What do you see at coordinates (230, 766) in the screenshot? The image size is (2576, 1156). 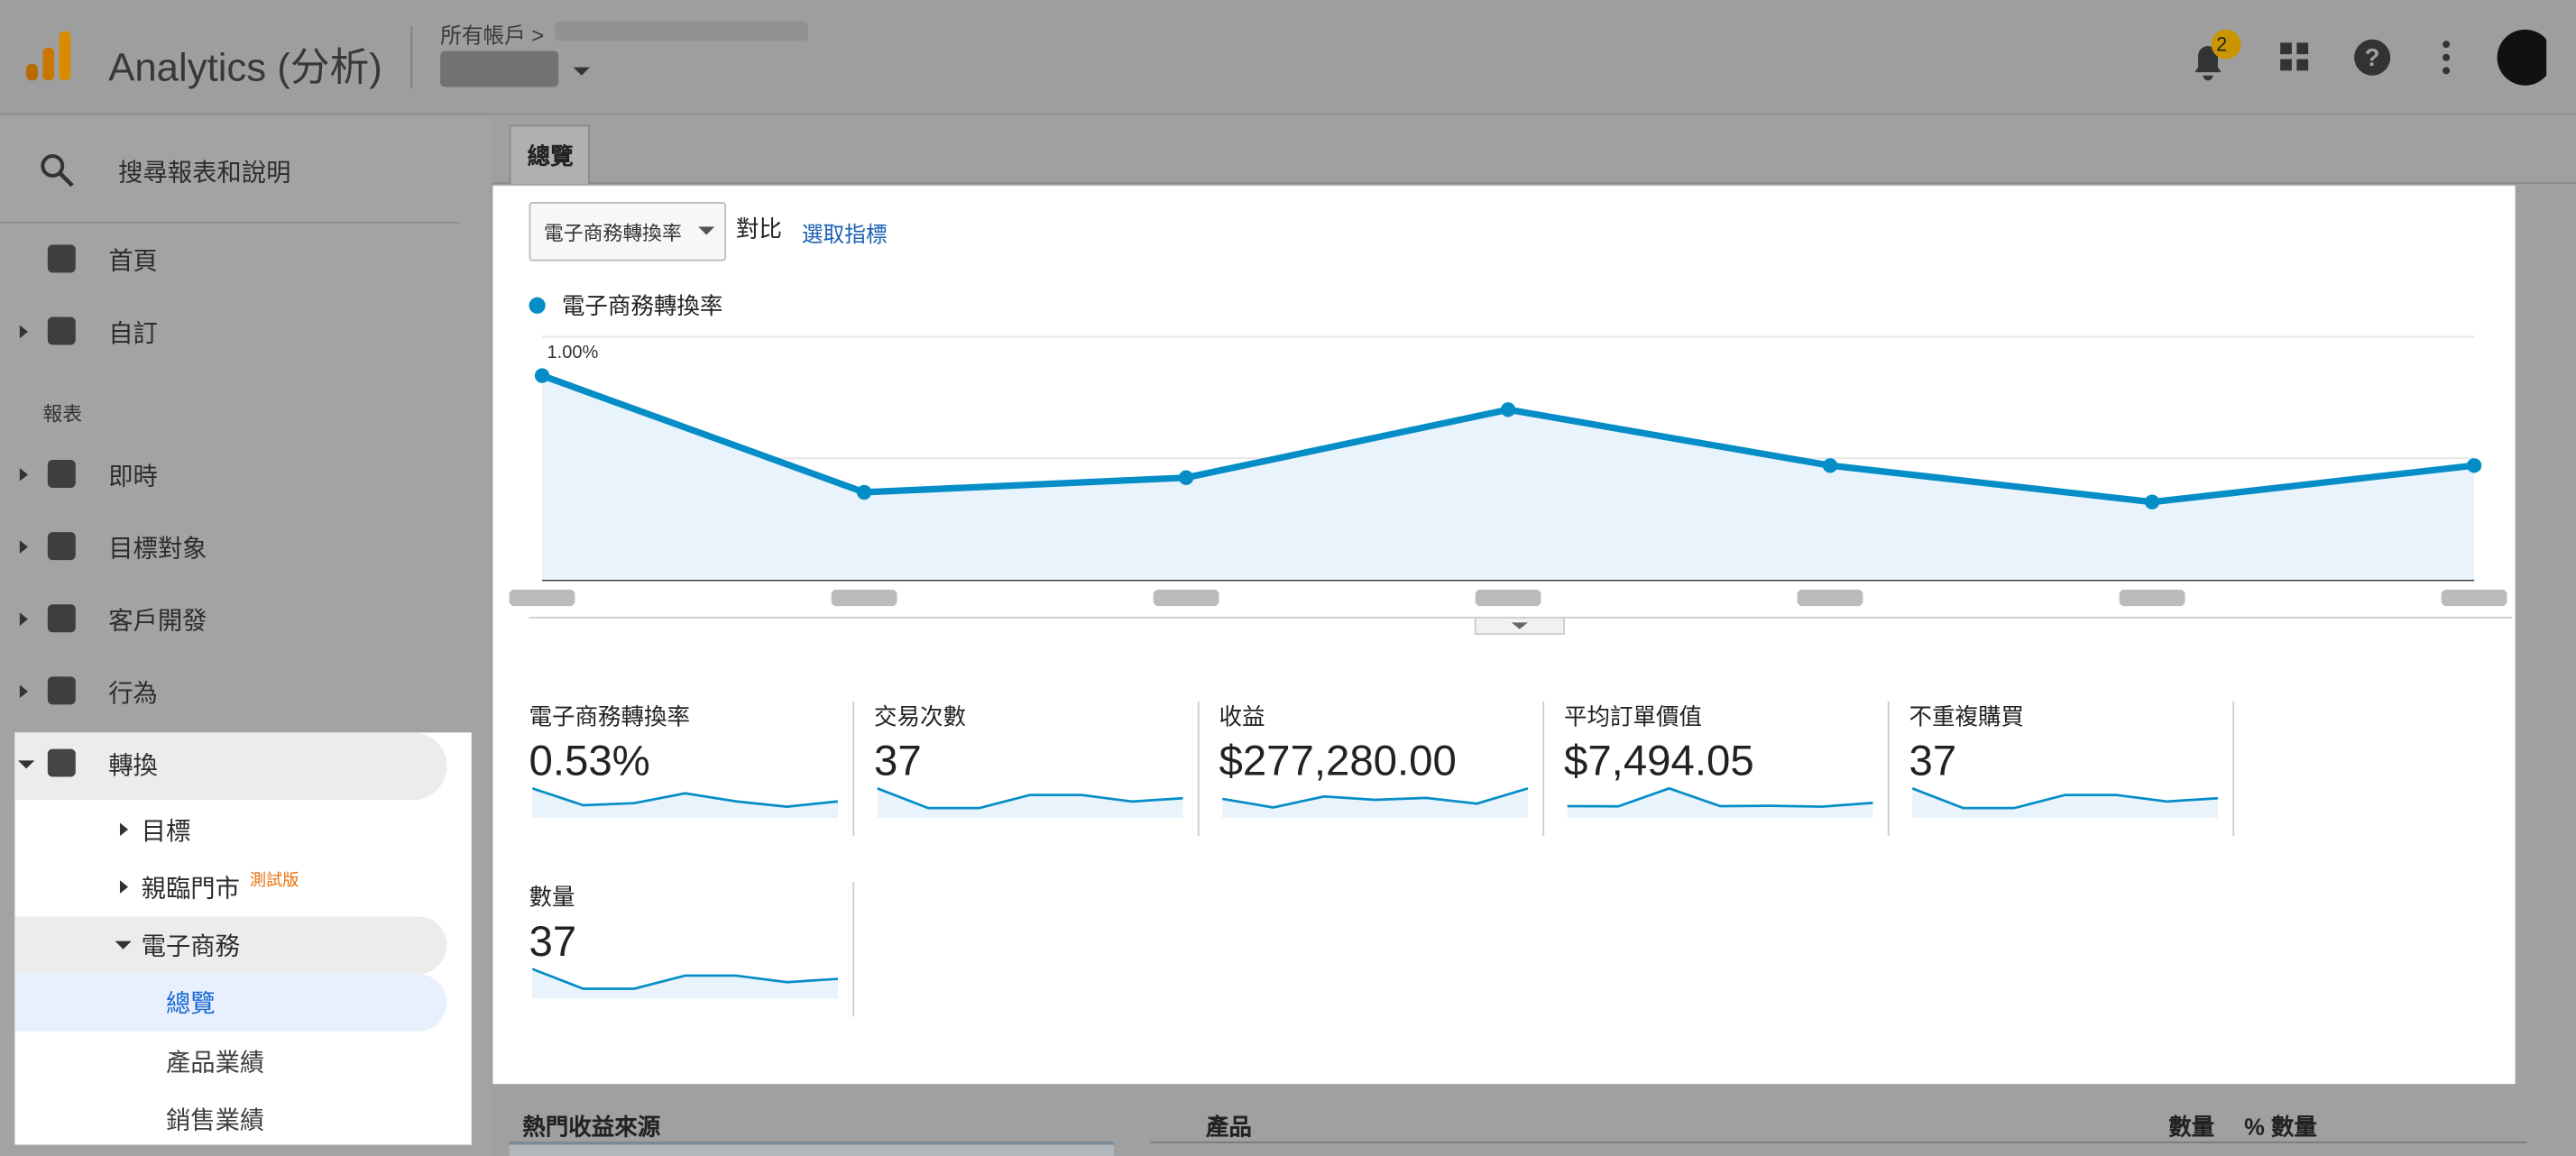 I see `active-group` at bounding box center [230, 766].